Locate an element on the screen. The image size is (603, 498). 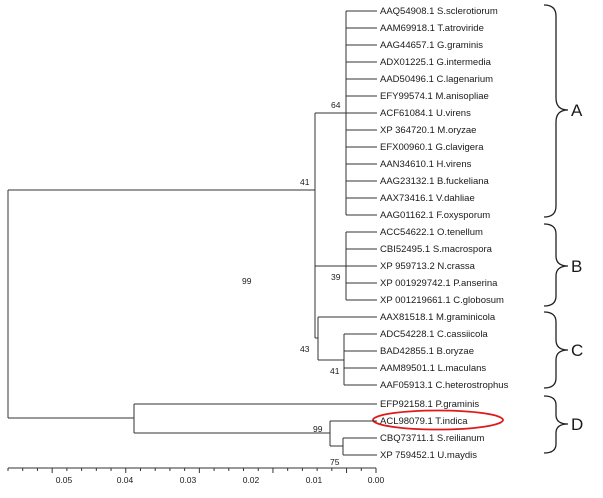
scale-axis: 0.05 0.04 0.03 0.02 0.01 0.00 is located at coordinates (196, 476).